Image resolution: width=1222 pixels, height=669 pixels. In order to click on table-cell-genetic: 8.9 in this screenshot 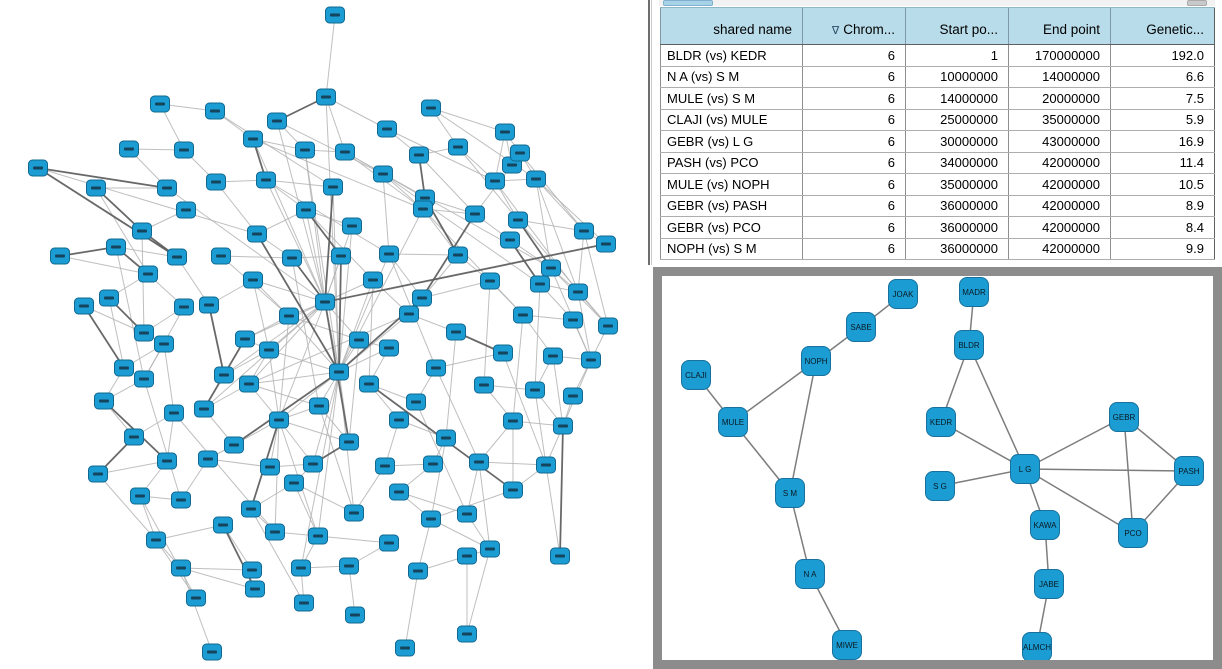, I will do `click(1162, 206)`.